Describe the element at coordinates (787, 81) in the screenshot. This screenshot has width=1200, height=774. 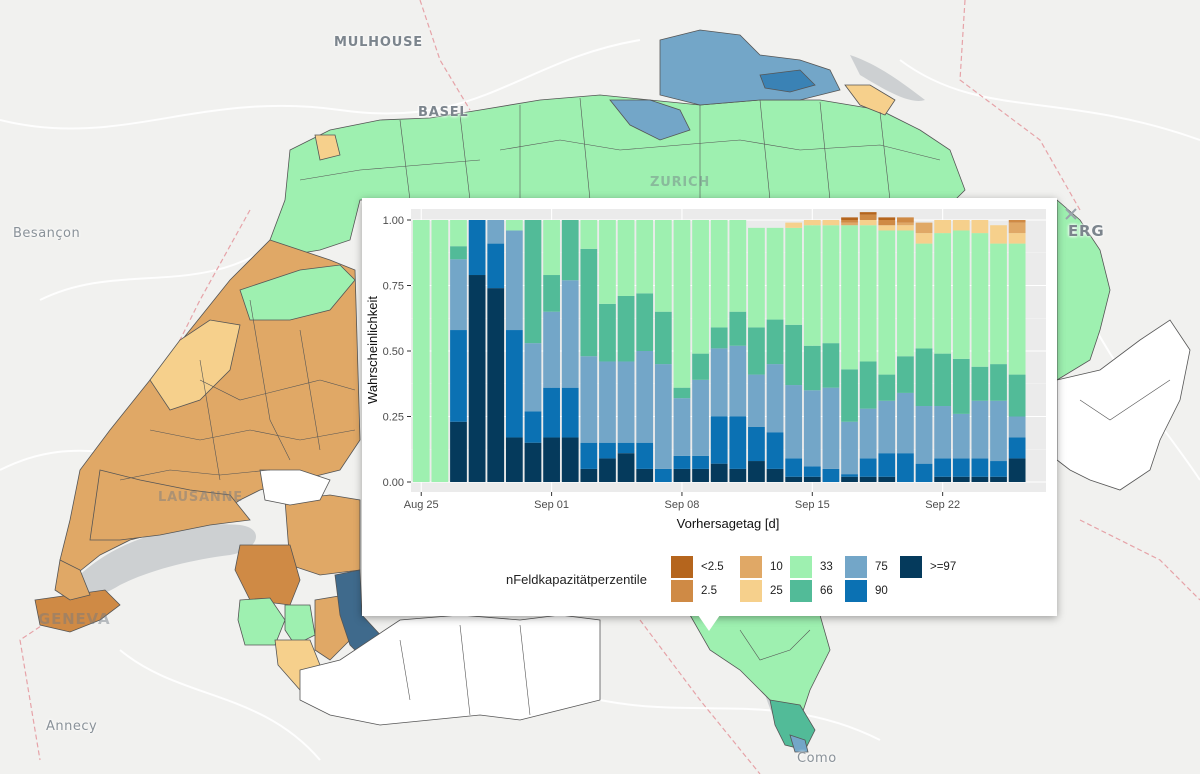
I see `region-northeast-dark` at that location.